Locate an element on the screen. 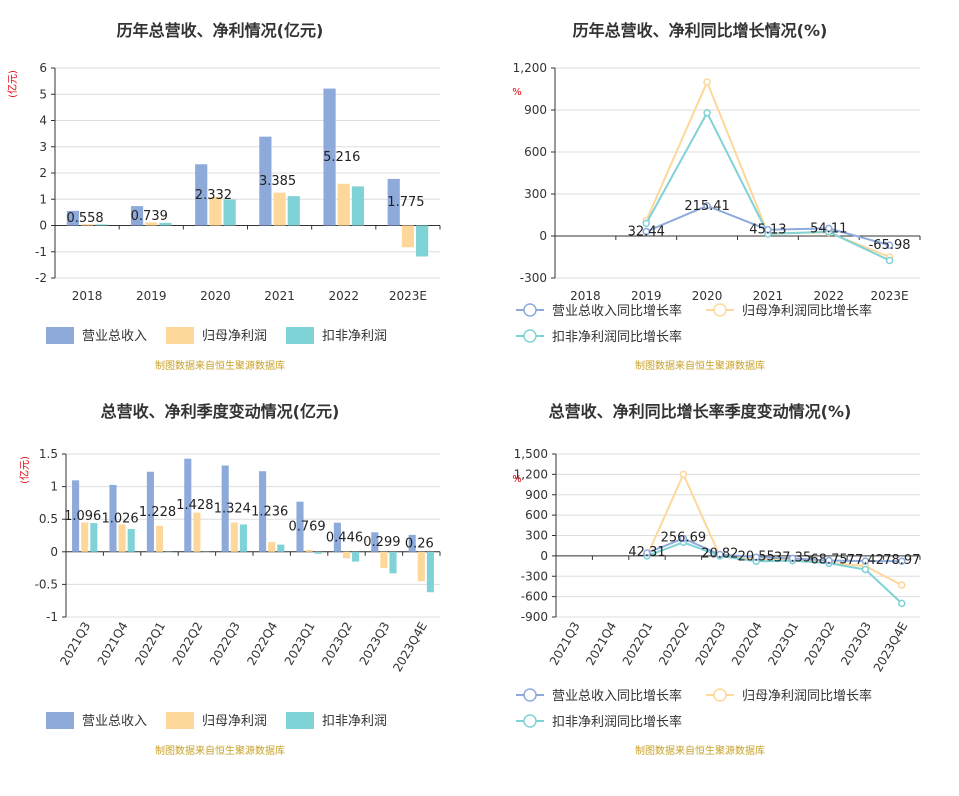 The height and width of the screenshot is (796, 959). y-tick-label: 1.5 is located at coordinates (48, 454).